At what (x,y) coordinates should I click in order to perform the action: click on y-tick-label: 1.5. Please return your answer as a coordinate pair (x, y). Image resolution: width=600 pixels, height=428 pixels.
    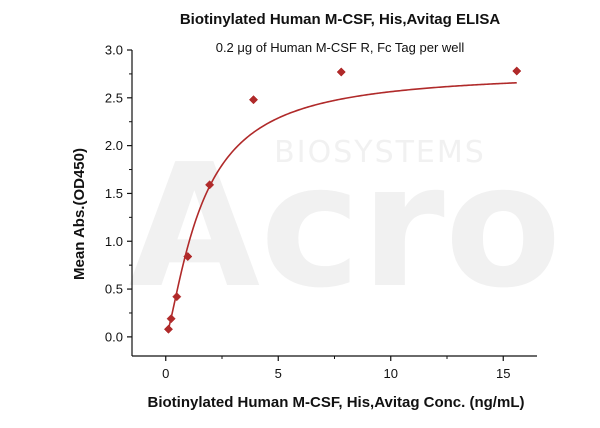
    Looking at the image, I should click on (114, 193).